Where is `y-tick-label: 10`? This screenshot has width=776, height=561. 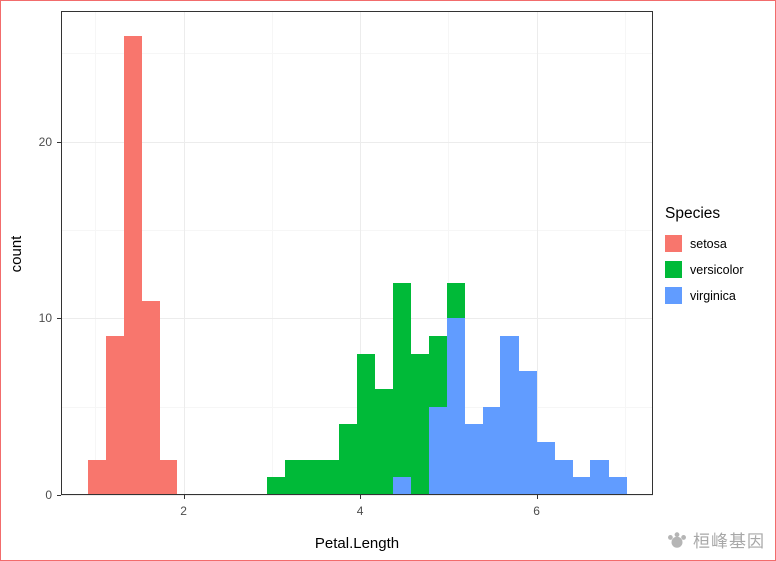
y-tick-label: 10 is located at coordinates (45, 318).